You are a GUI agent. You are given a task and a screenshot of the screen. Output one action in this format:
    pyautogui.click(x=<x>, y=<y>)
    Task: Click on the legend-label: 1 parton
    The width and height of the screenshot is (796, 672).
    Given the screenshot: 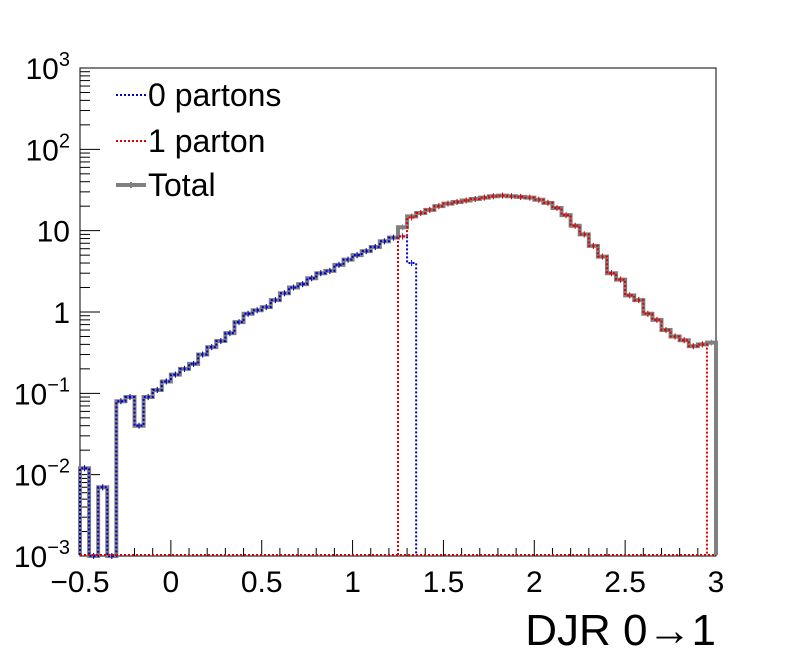 What is the action you would take?
    pyautogui.click(x=206, y=141)
    